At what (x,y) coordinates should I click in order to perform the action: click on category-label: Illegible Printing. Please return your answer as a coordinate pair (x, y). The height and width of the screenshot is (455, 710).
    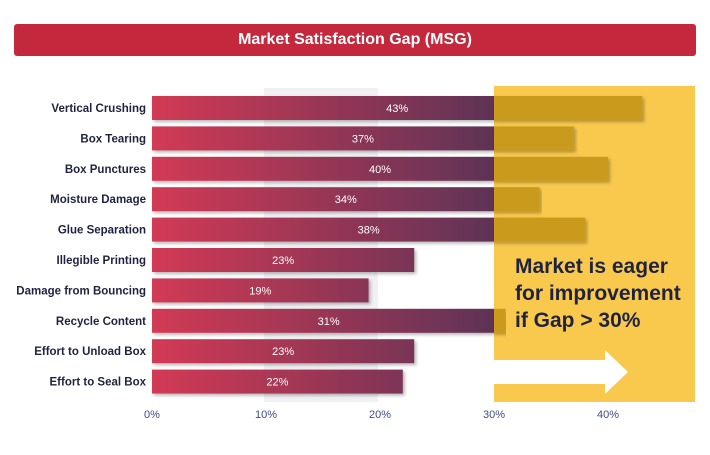
    Looking at the image, I should click on (101, 261).